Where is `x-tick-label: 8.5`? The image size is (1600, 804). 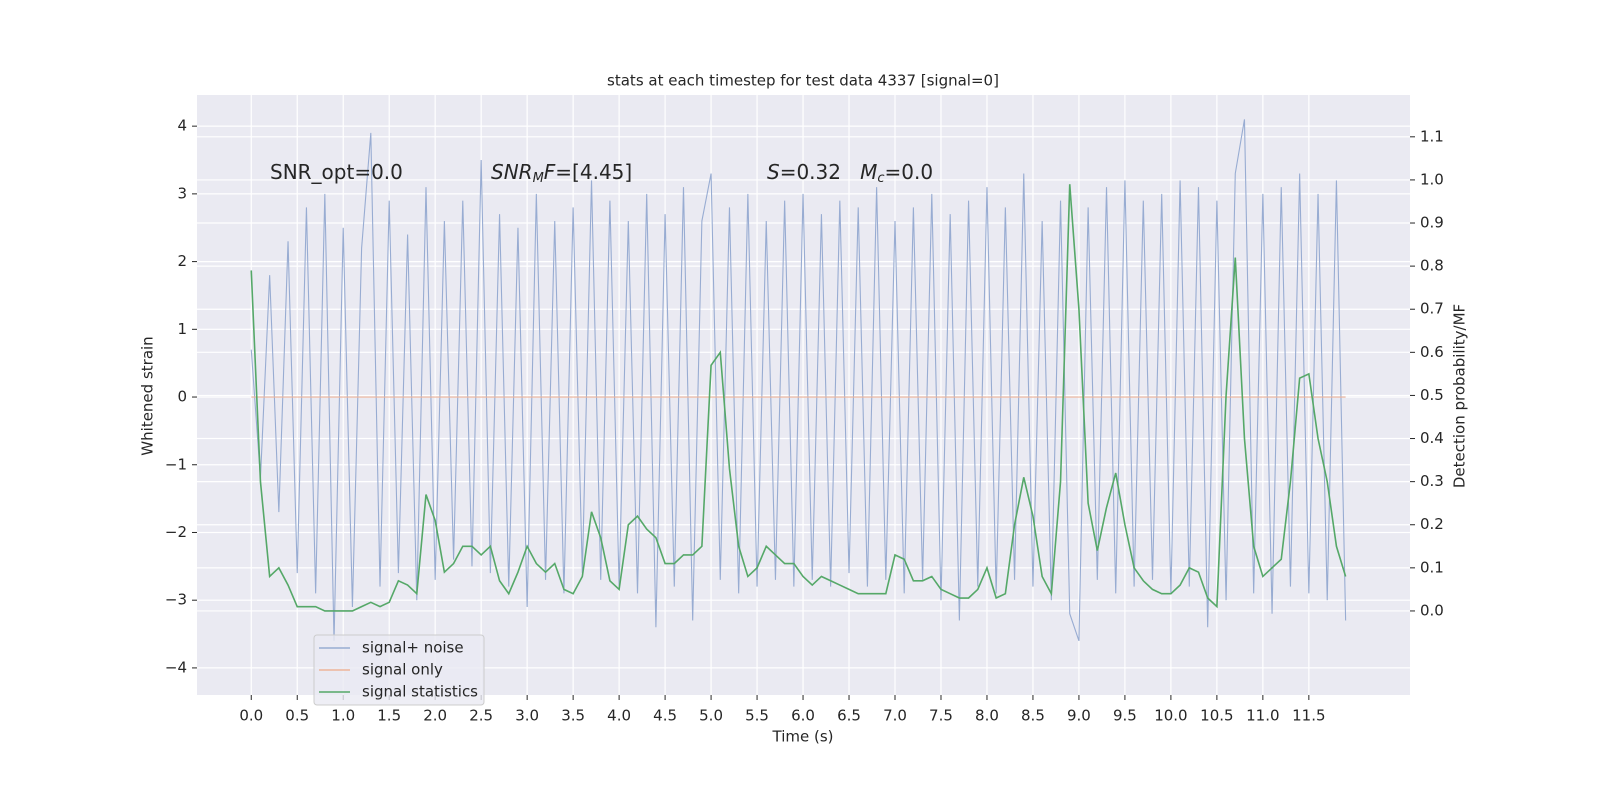
x-tick-label: 8.5 is located at coordinates (1033, 716).